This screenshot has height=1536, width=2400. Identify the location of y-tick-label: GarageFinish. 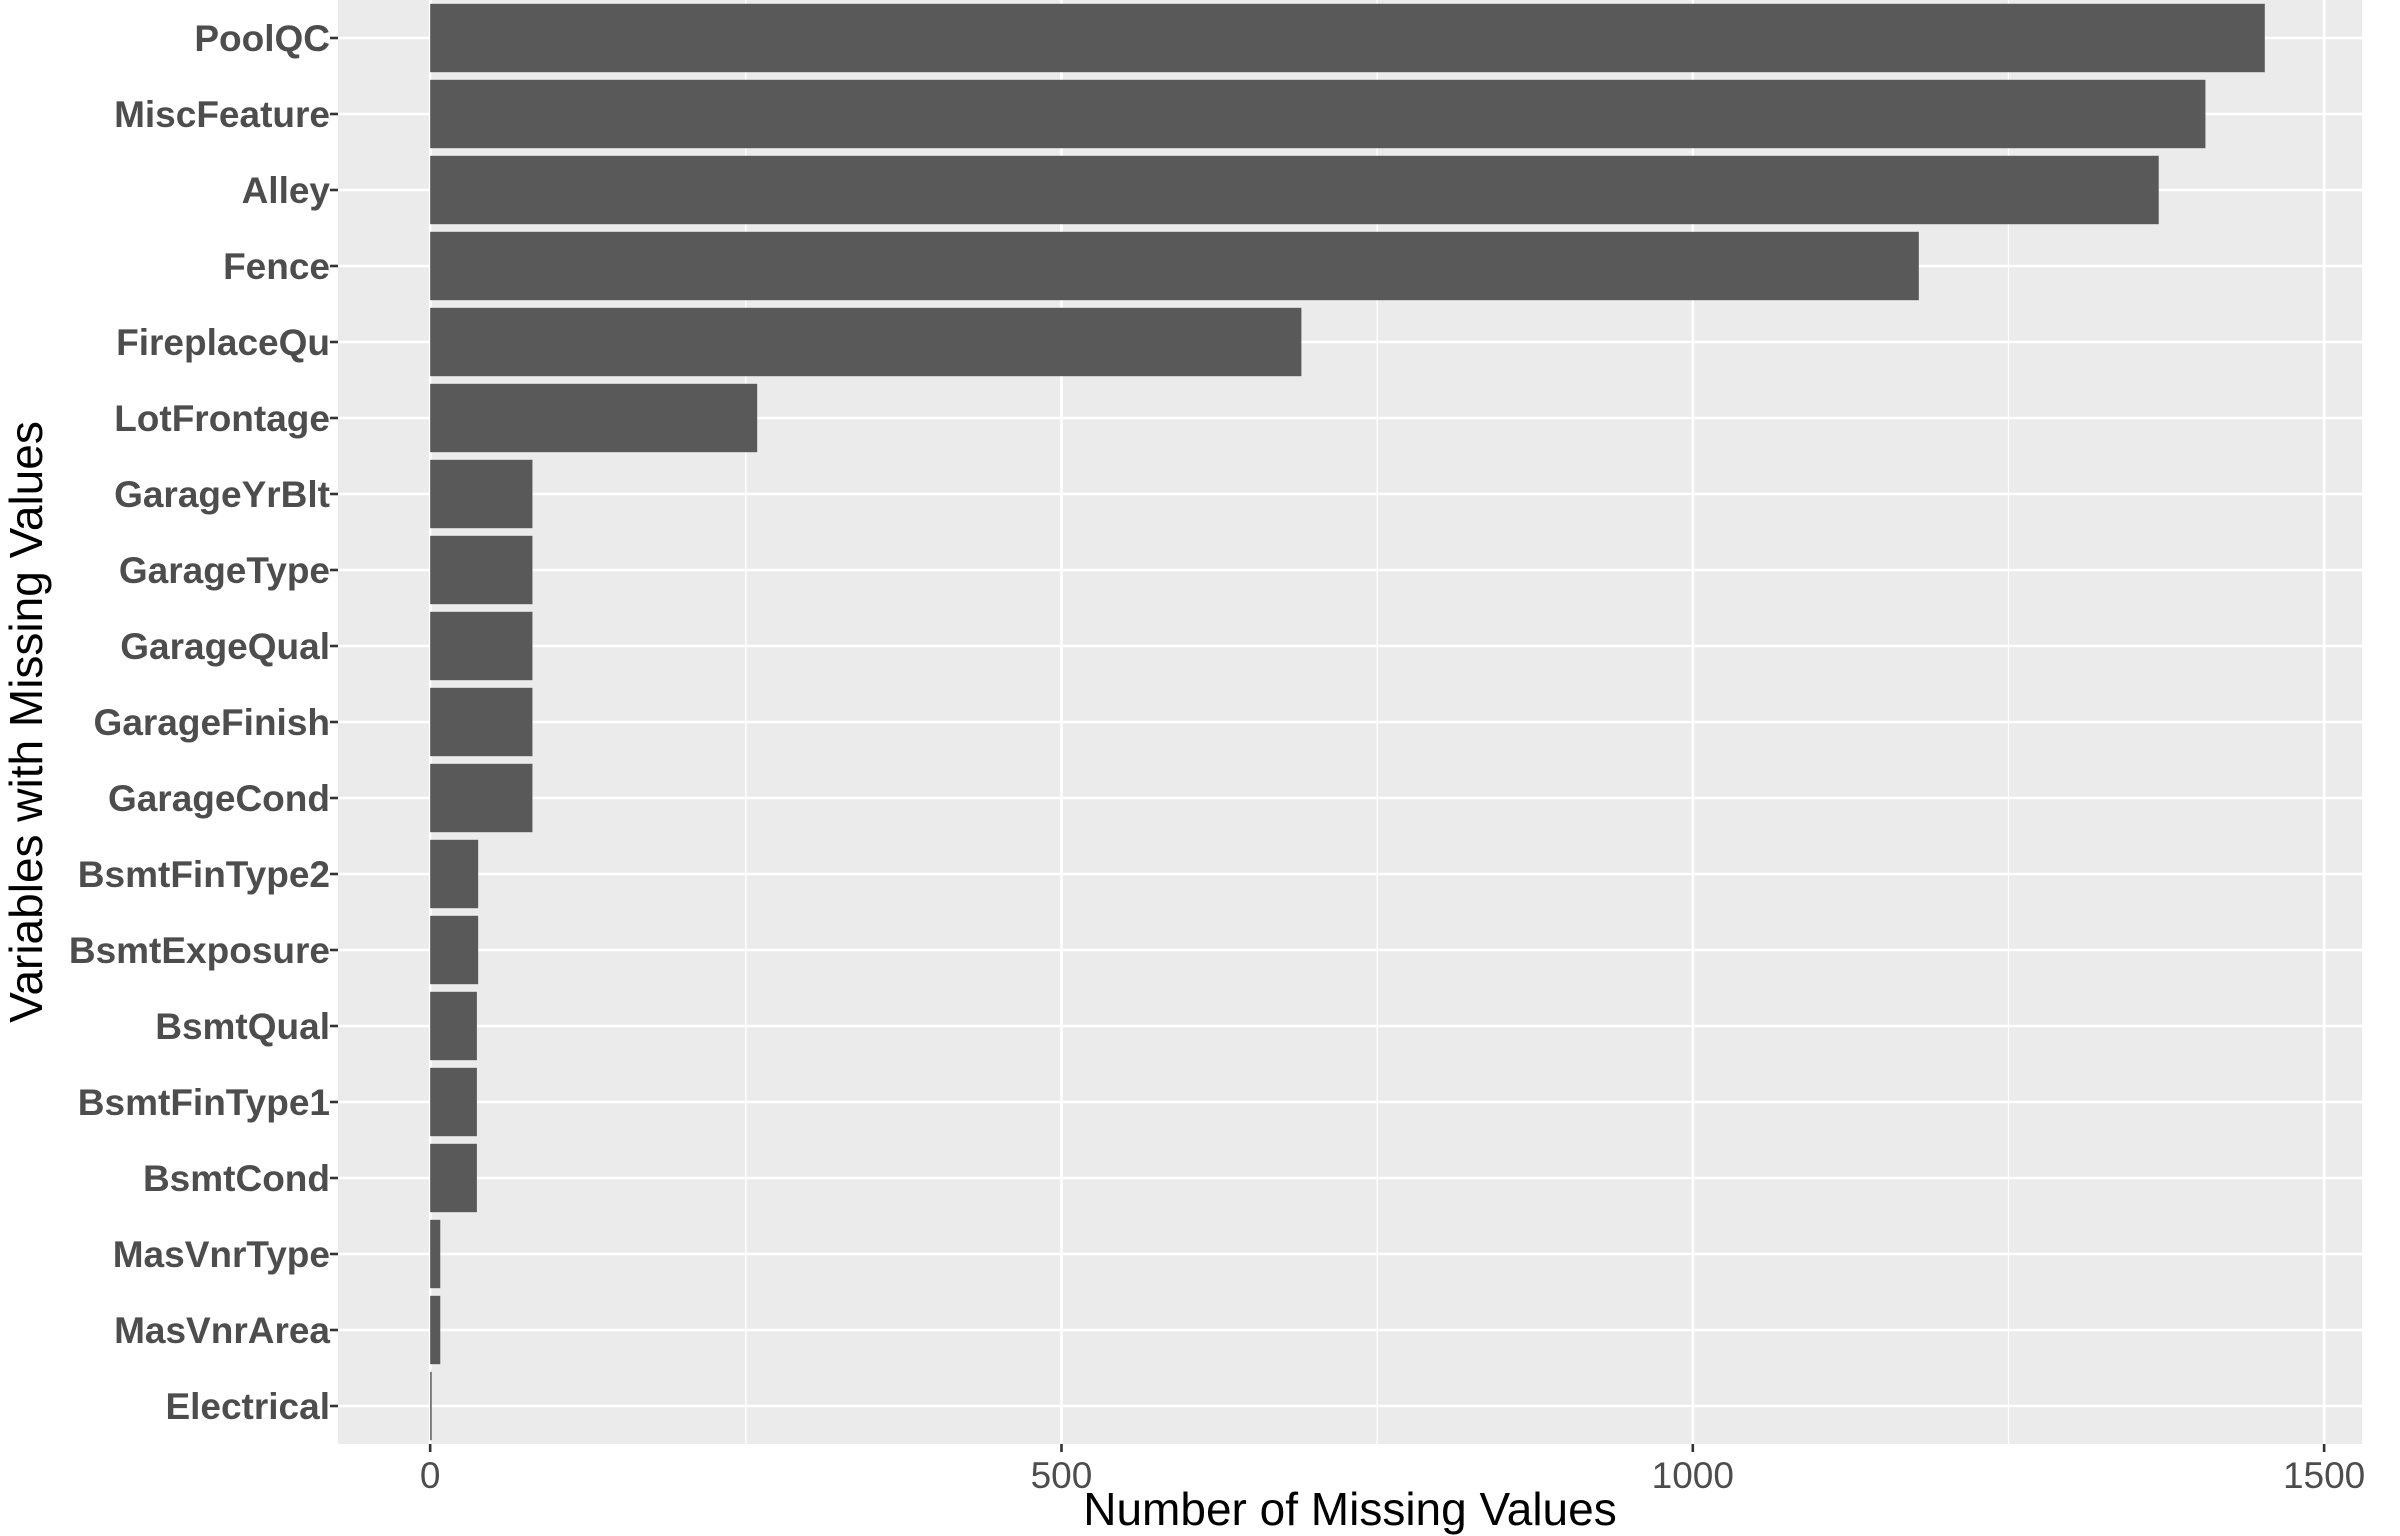
(212, 722).